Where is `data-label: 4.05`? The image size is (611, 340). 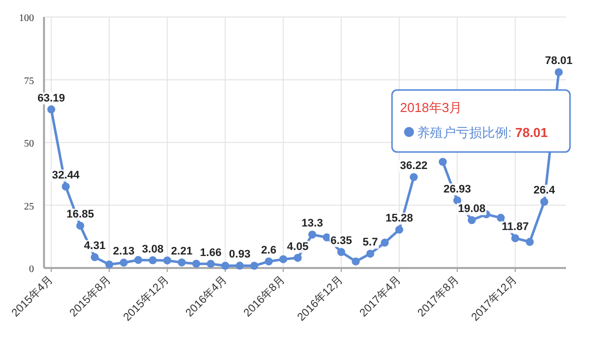
data-label: 4.05 is located at coordinates (297, 246).